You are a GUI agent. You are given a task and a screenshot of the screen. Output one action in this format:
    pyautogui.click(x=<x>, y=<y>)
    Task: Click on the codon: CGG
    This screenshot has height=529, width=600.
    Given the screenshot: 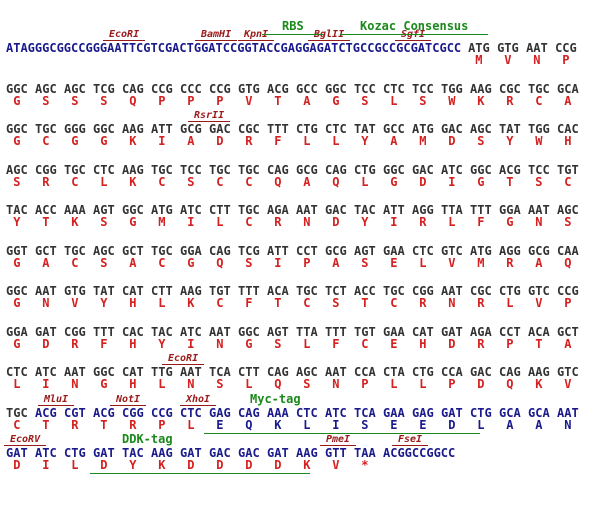 What is the action you would take?
    pyautogui.click(x=423, y=291)
    